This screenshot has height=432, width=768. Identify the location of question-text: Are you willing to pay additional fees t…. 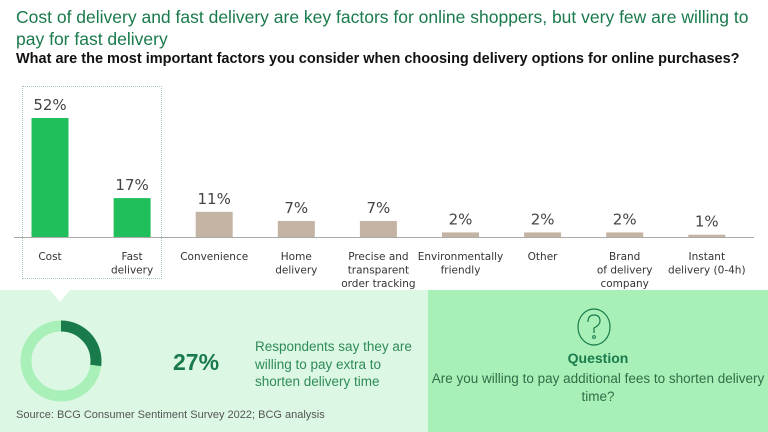
(598, 387).